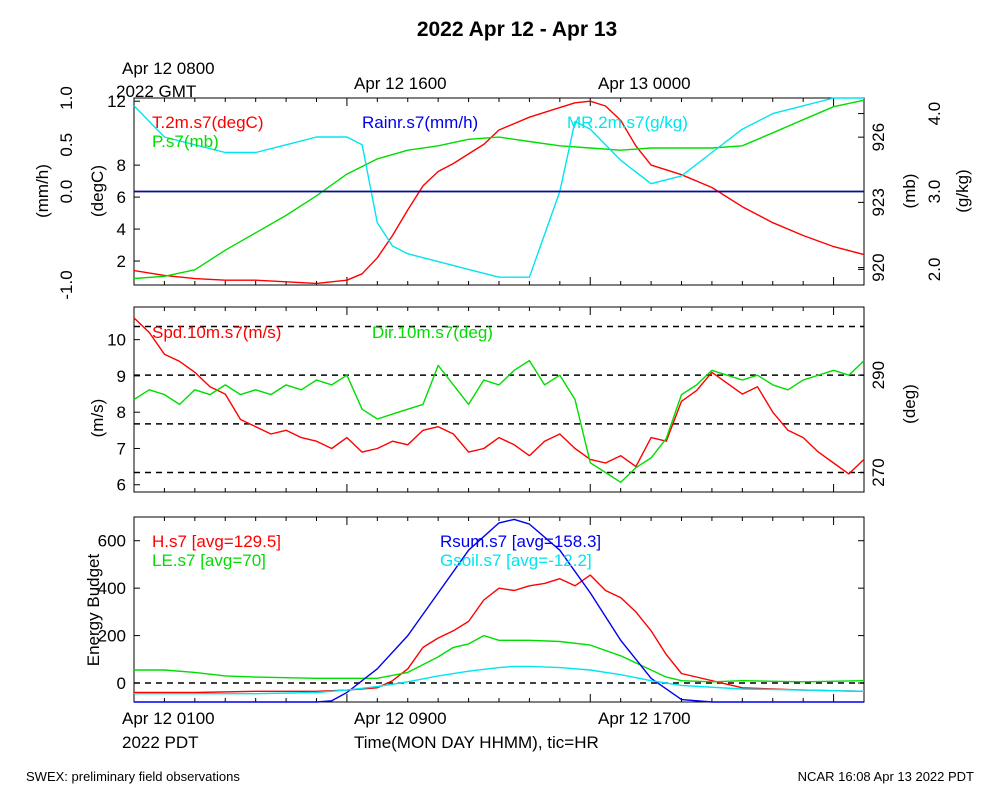 Image resolution: width=1000 pixels, height=800 pixels. Describe the element at coordinates (878, 202) in the screenshot. I see `pres-tick-label: 923` at that location.